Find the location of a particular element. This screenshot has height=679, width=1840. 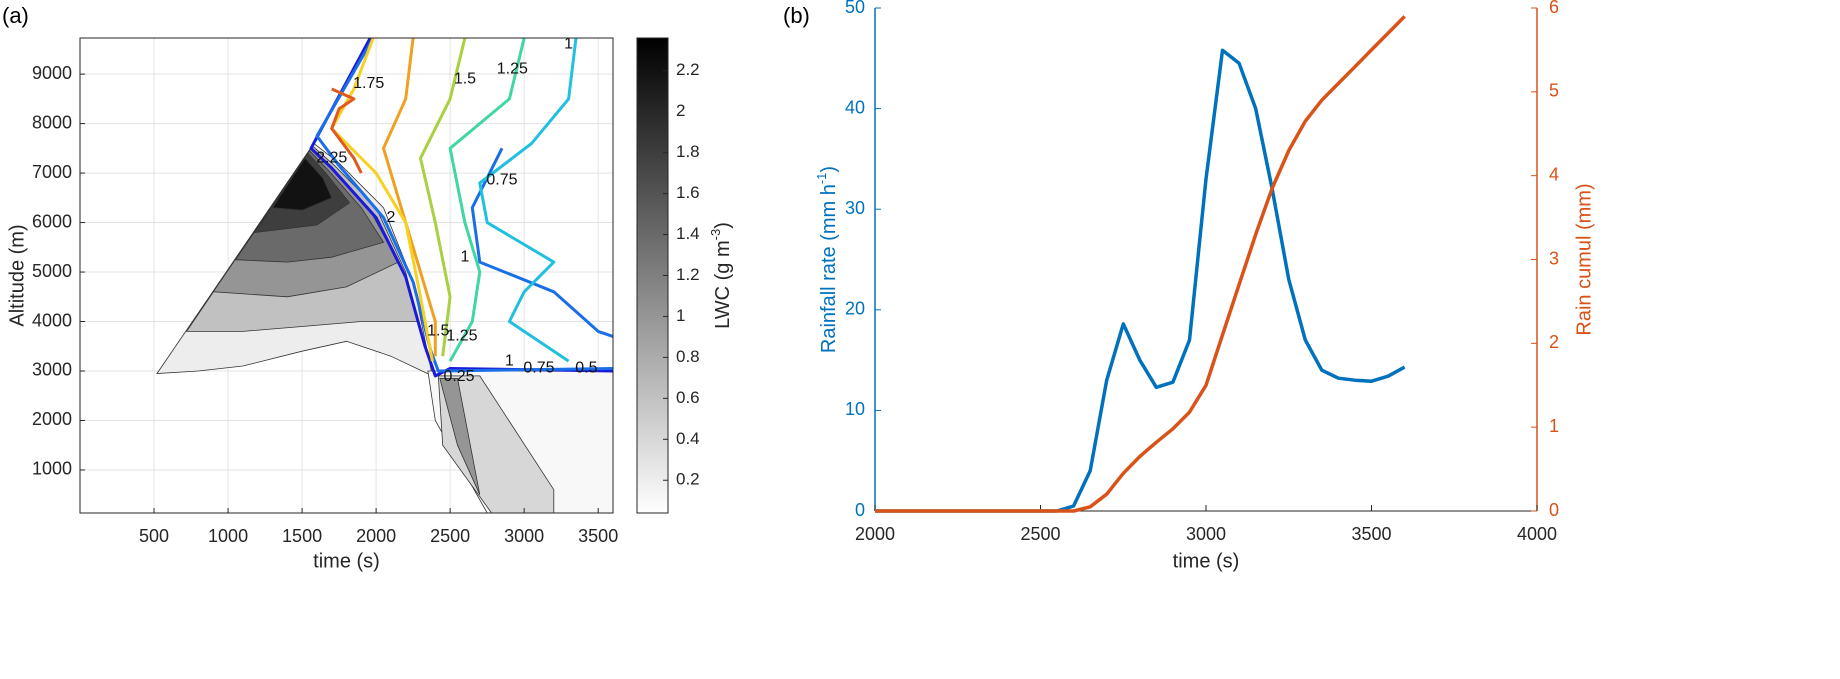

y-tick-label: 40 is located at coordinates (855, 107).